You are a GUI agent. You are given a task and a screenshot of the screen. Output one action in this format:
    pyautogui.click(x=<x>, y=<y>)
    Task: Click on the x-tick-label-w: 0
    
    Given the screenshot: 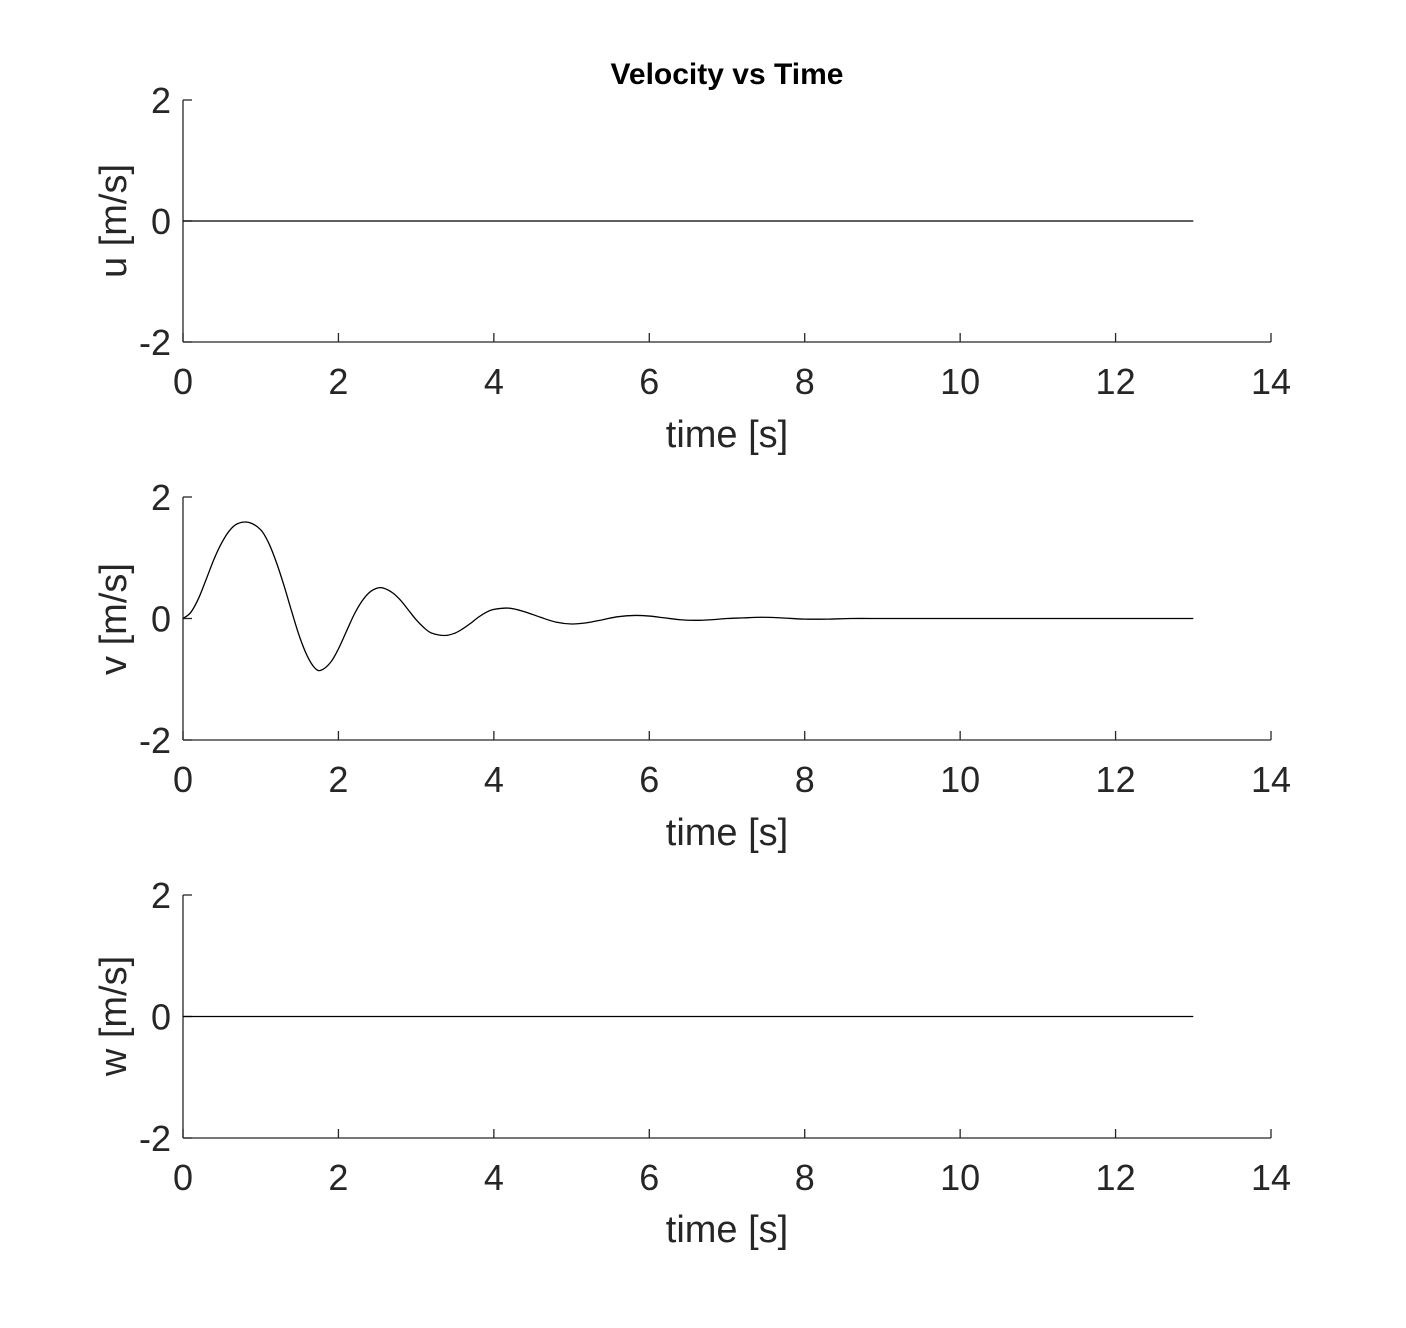 What is the action you would take?
    pyautogui.click(x=183, y=1177)
    